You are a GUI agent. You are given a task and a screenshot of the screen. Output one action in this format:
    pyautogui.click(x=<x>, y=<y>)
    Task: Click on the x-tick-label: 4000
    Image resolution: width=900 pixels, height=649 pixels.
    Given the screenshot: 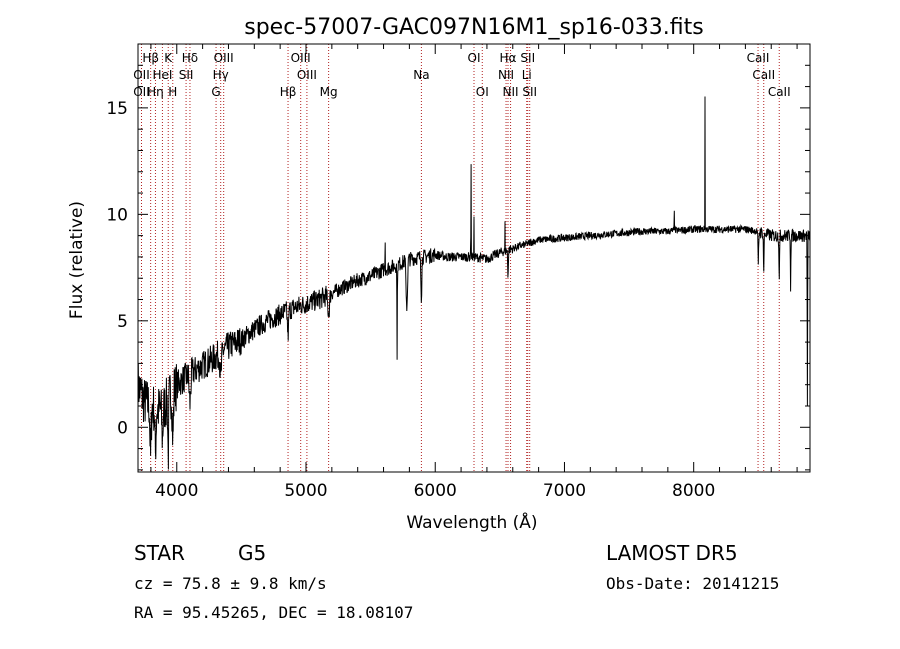 What is the action you would take?
    pyautogui.click(x=176, y=491)
    